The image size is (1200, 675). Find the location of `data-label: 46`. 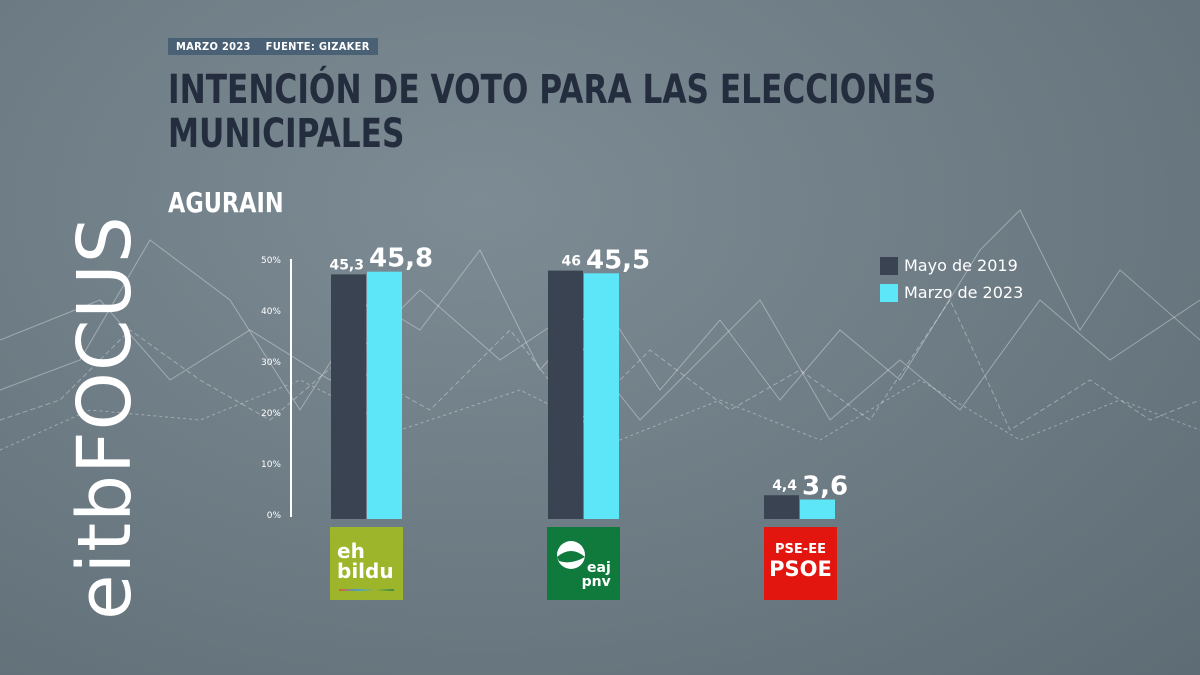

data-label: 46 is located at coordinates (571, 262).